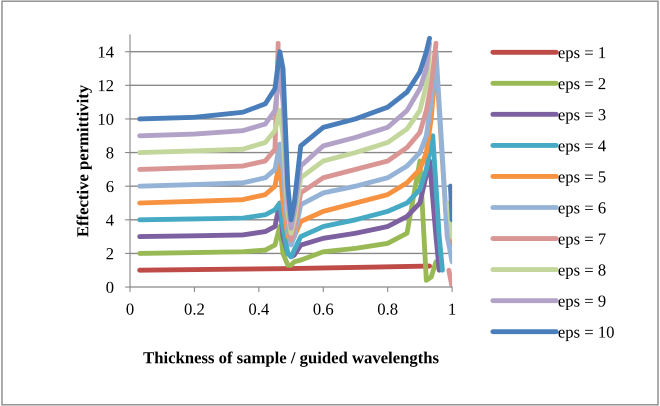  What do you see at coordinates (582, 147) in the screenshot?
I see `legend-label: eps = 4` at bounding box center [582, 147].